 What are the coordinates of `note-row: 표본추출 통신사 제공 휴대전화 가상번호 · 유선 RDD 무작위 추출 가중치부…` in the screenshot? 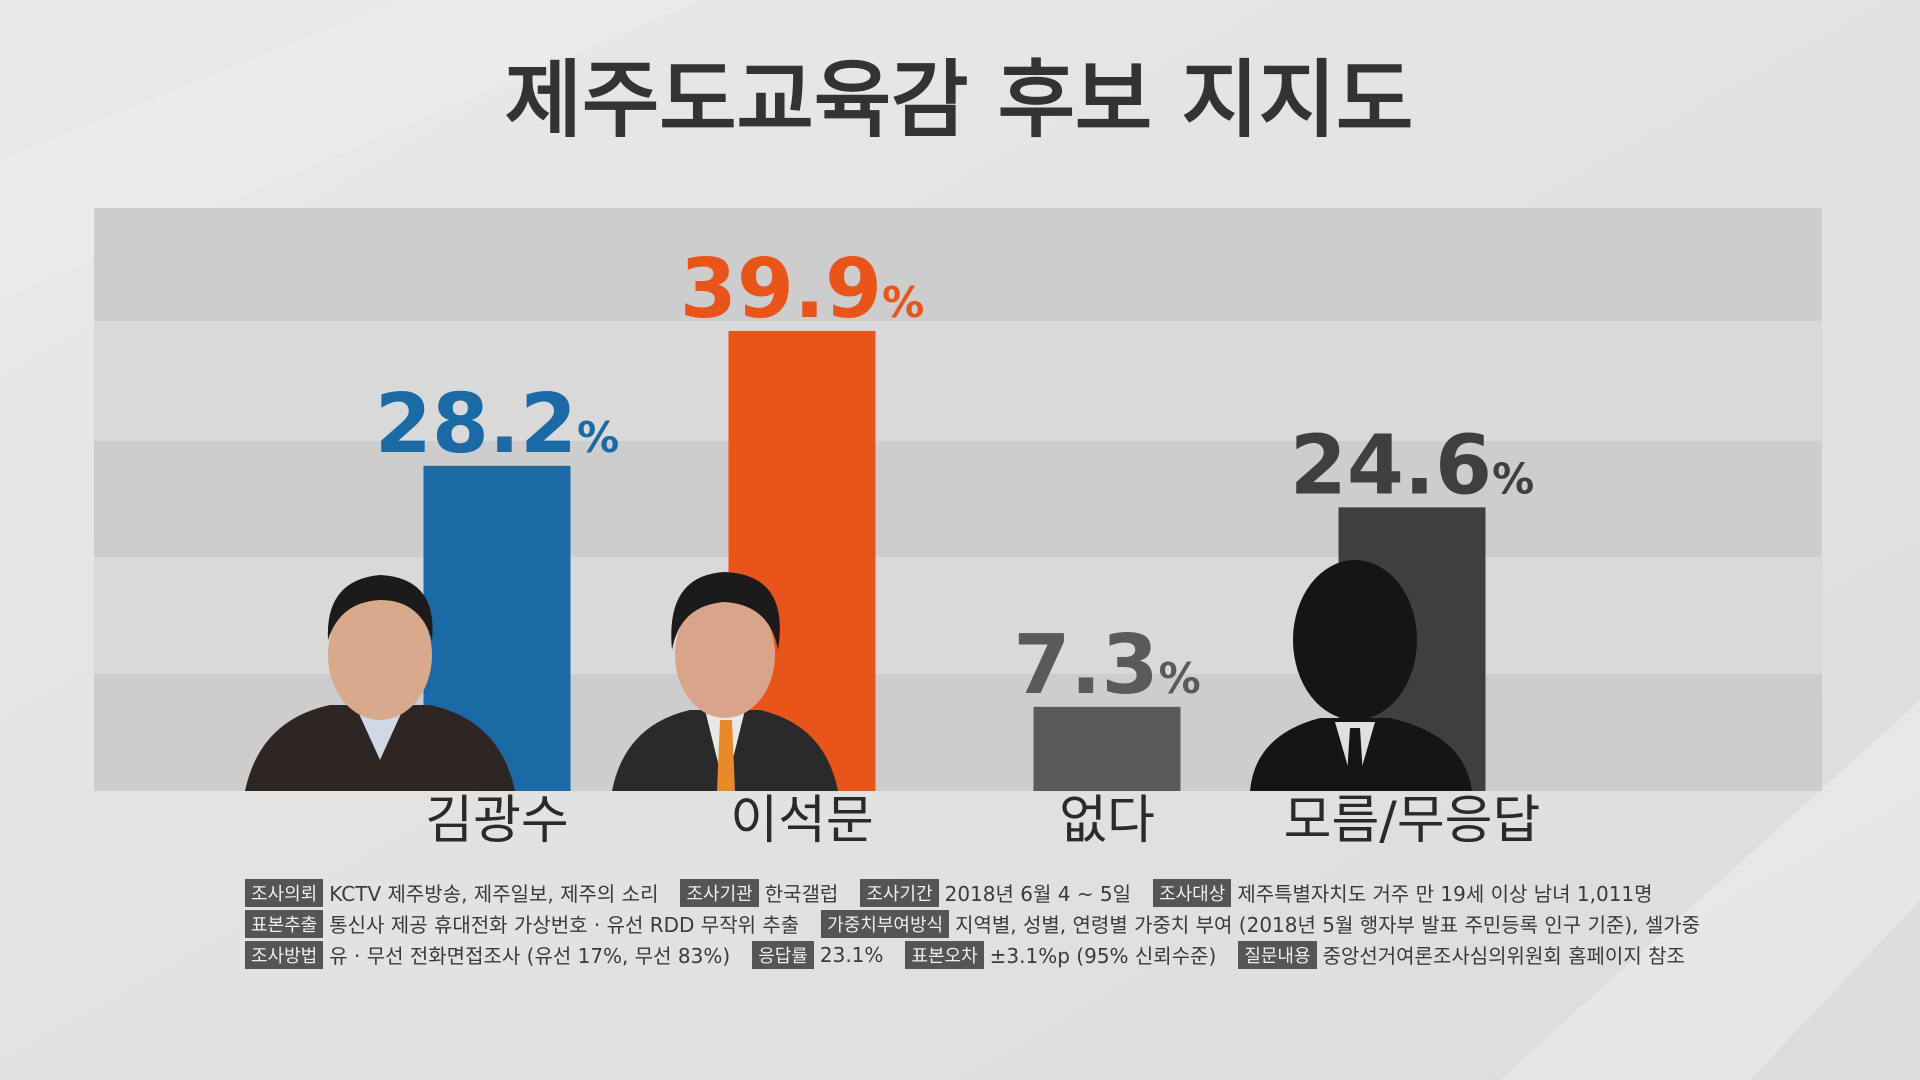 It's located at (983, 923).